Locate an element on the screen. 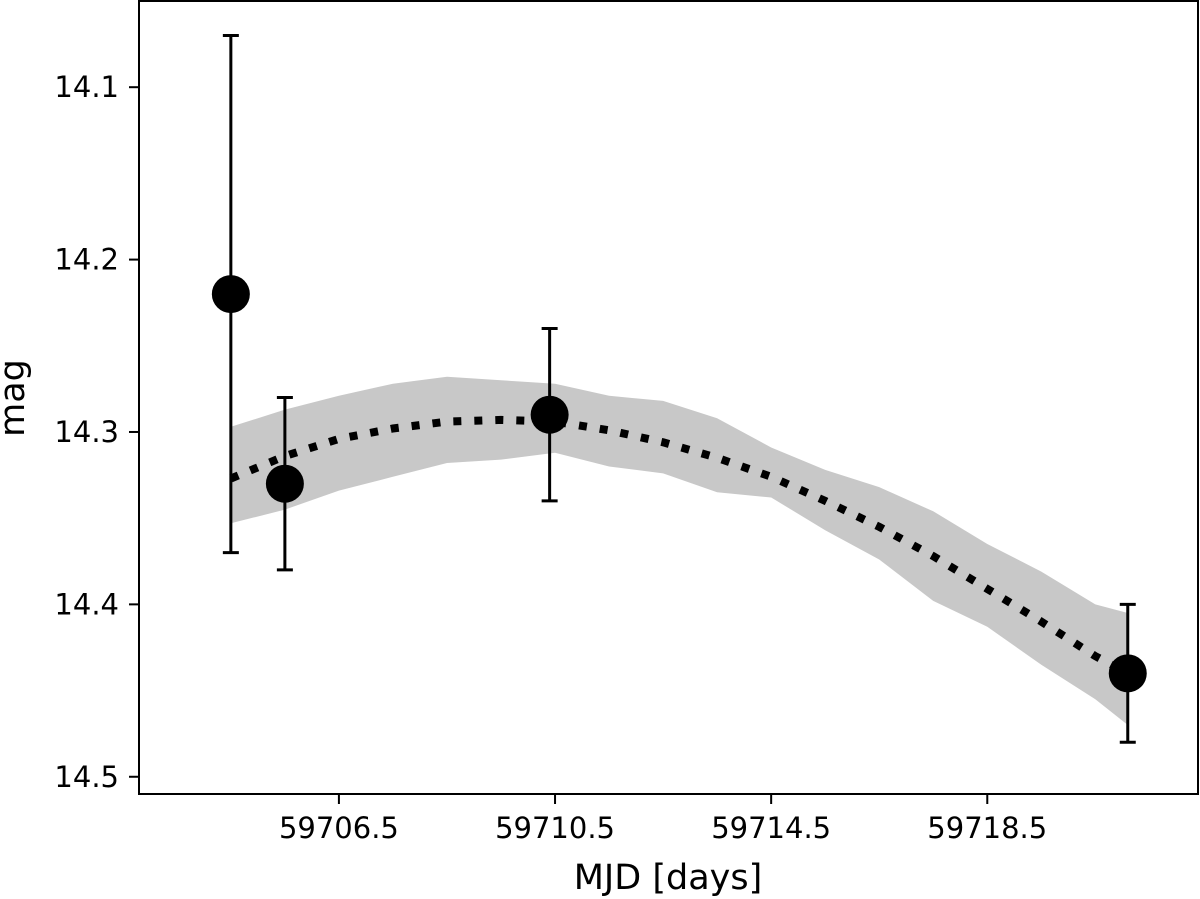  x-tick-label: 59710.5 is located at coordinates (555, 828).